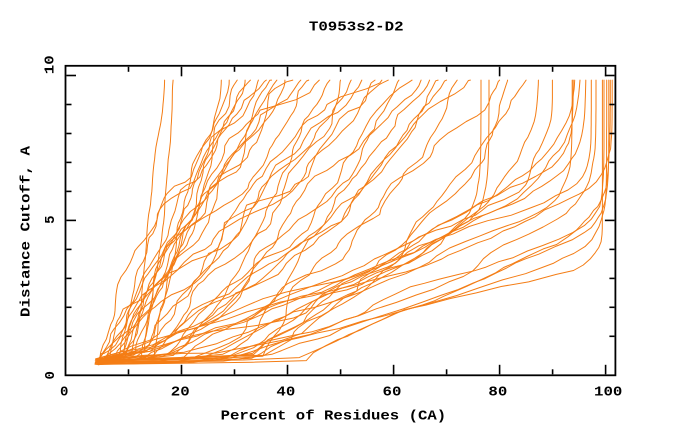 The height and width of the screenshot is (440, 680). I want to click on svg-text: Distance Cutoff, A, so click(27, 231).